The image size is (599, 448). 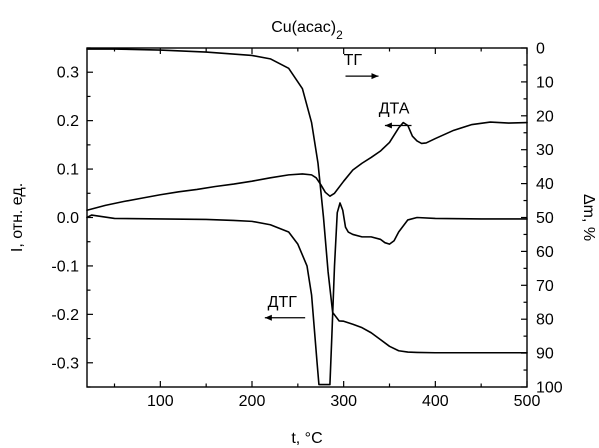 What do you see at coordinates (65, 266) in the screenshot?
I see `y-left-tick-label: -0.1` at bounding box center [65, 266].